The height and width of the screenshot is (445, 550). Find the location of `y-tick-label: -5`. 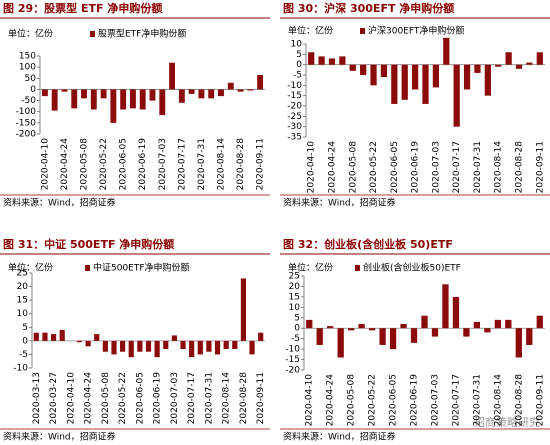

y-tick-label: -5 is located at coordinates (297, 76).